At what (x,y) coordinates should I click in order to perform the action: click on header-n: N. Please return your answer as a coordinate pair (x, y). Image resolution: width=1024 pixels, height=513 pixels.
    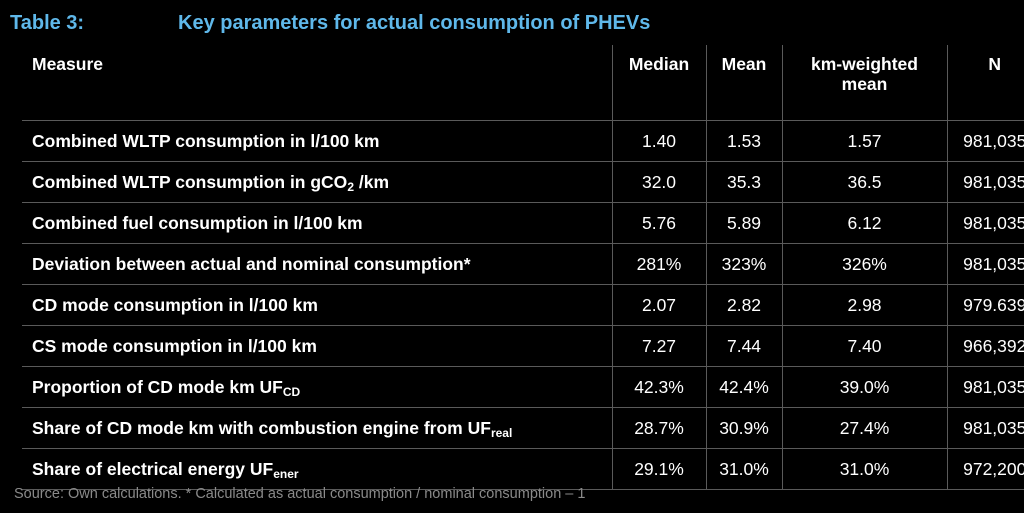
    Looking at the image, I should click on (985, 83).